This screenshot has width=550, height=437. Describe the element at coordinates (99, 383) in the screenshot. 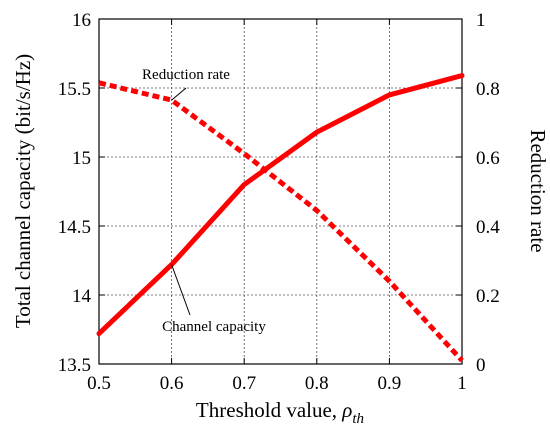

I see `x-tick-label: 0.5` at that location.